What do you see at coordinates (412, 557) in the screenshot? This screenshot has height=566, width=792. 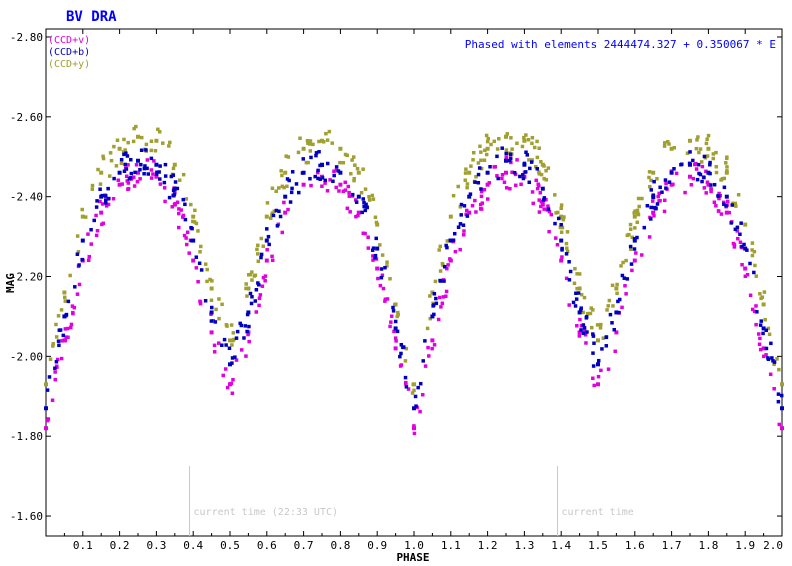 I see `x-axis-label: PHASE` at bounding box center [412, 557].